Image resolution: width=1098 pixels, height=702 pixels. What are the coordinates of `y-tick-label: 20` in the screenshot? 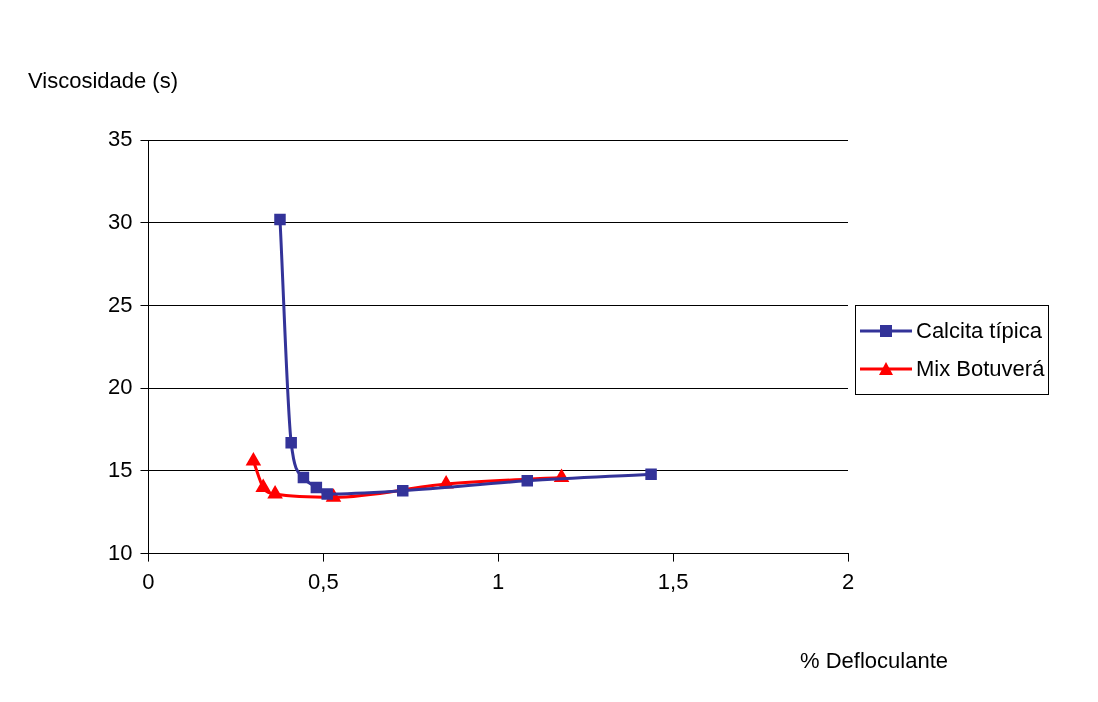 It's located at (120, 387).